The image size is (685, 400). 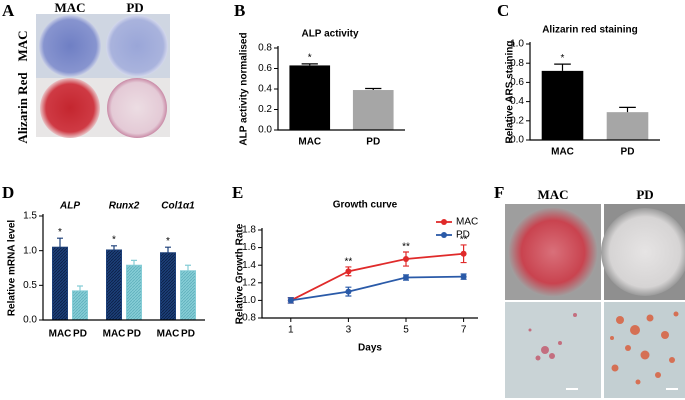 What do you see at coordinates (239, 10) in the screenshot?
I see `panel-letter: B` at bounding box center [239, 10].